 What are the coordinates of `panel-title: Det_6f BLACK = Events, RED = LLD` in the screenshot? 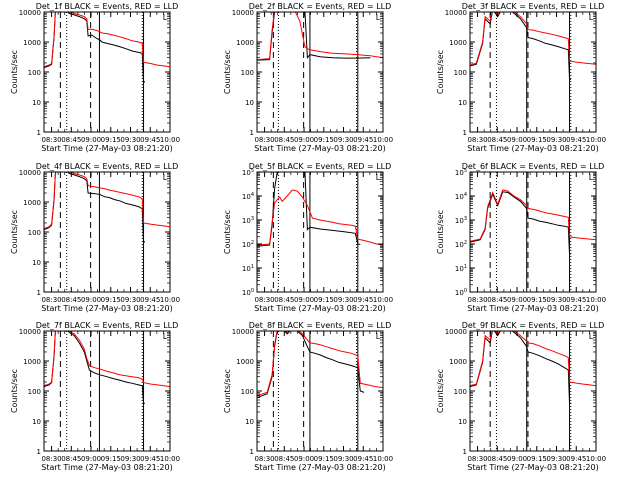 It's located at (533, 166).